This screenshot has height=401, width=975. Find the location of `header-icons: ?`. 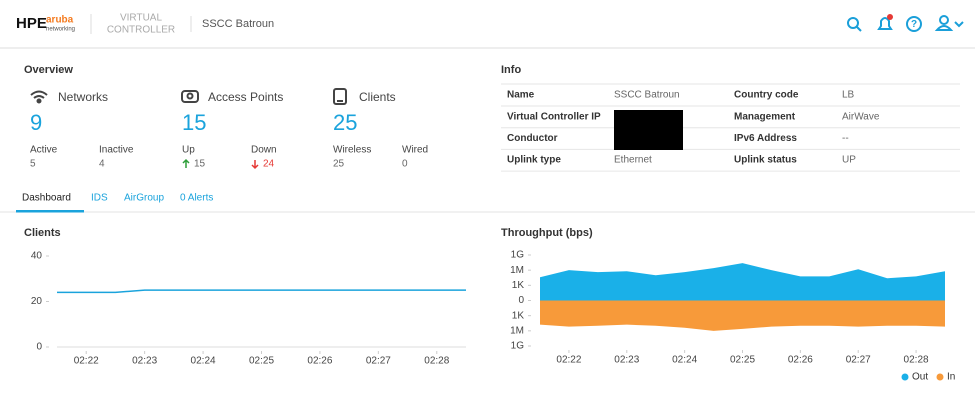

header-icons: ? is located at coordinates (905, 23).